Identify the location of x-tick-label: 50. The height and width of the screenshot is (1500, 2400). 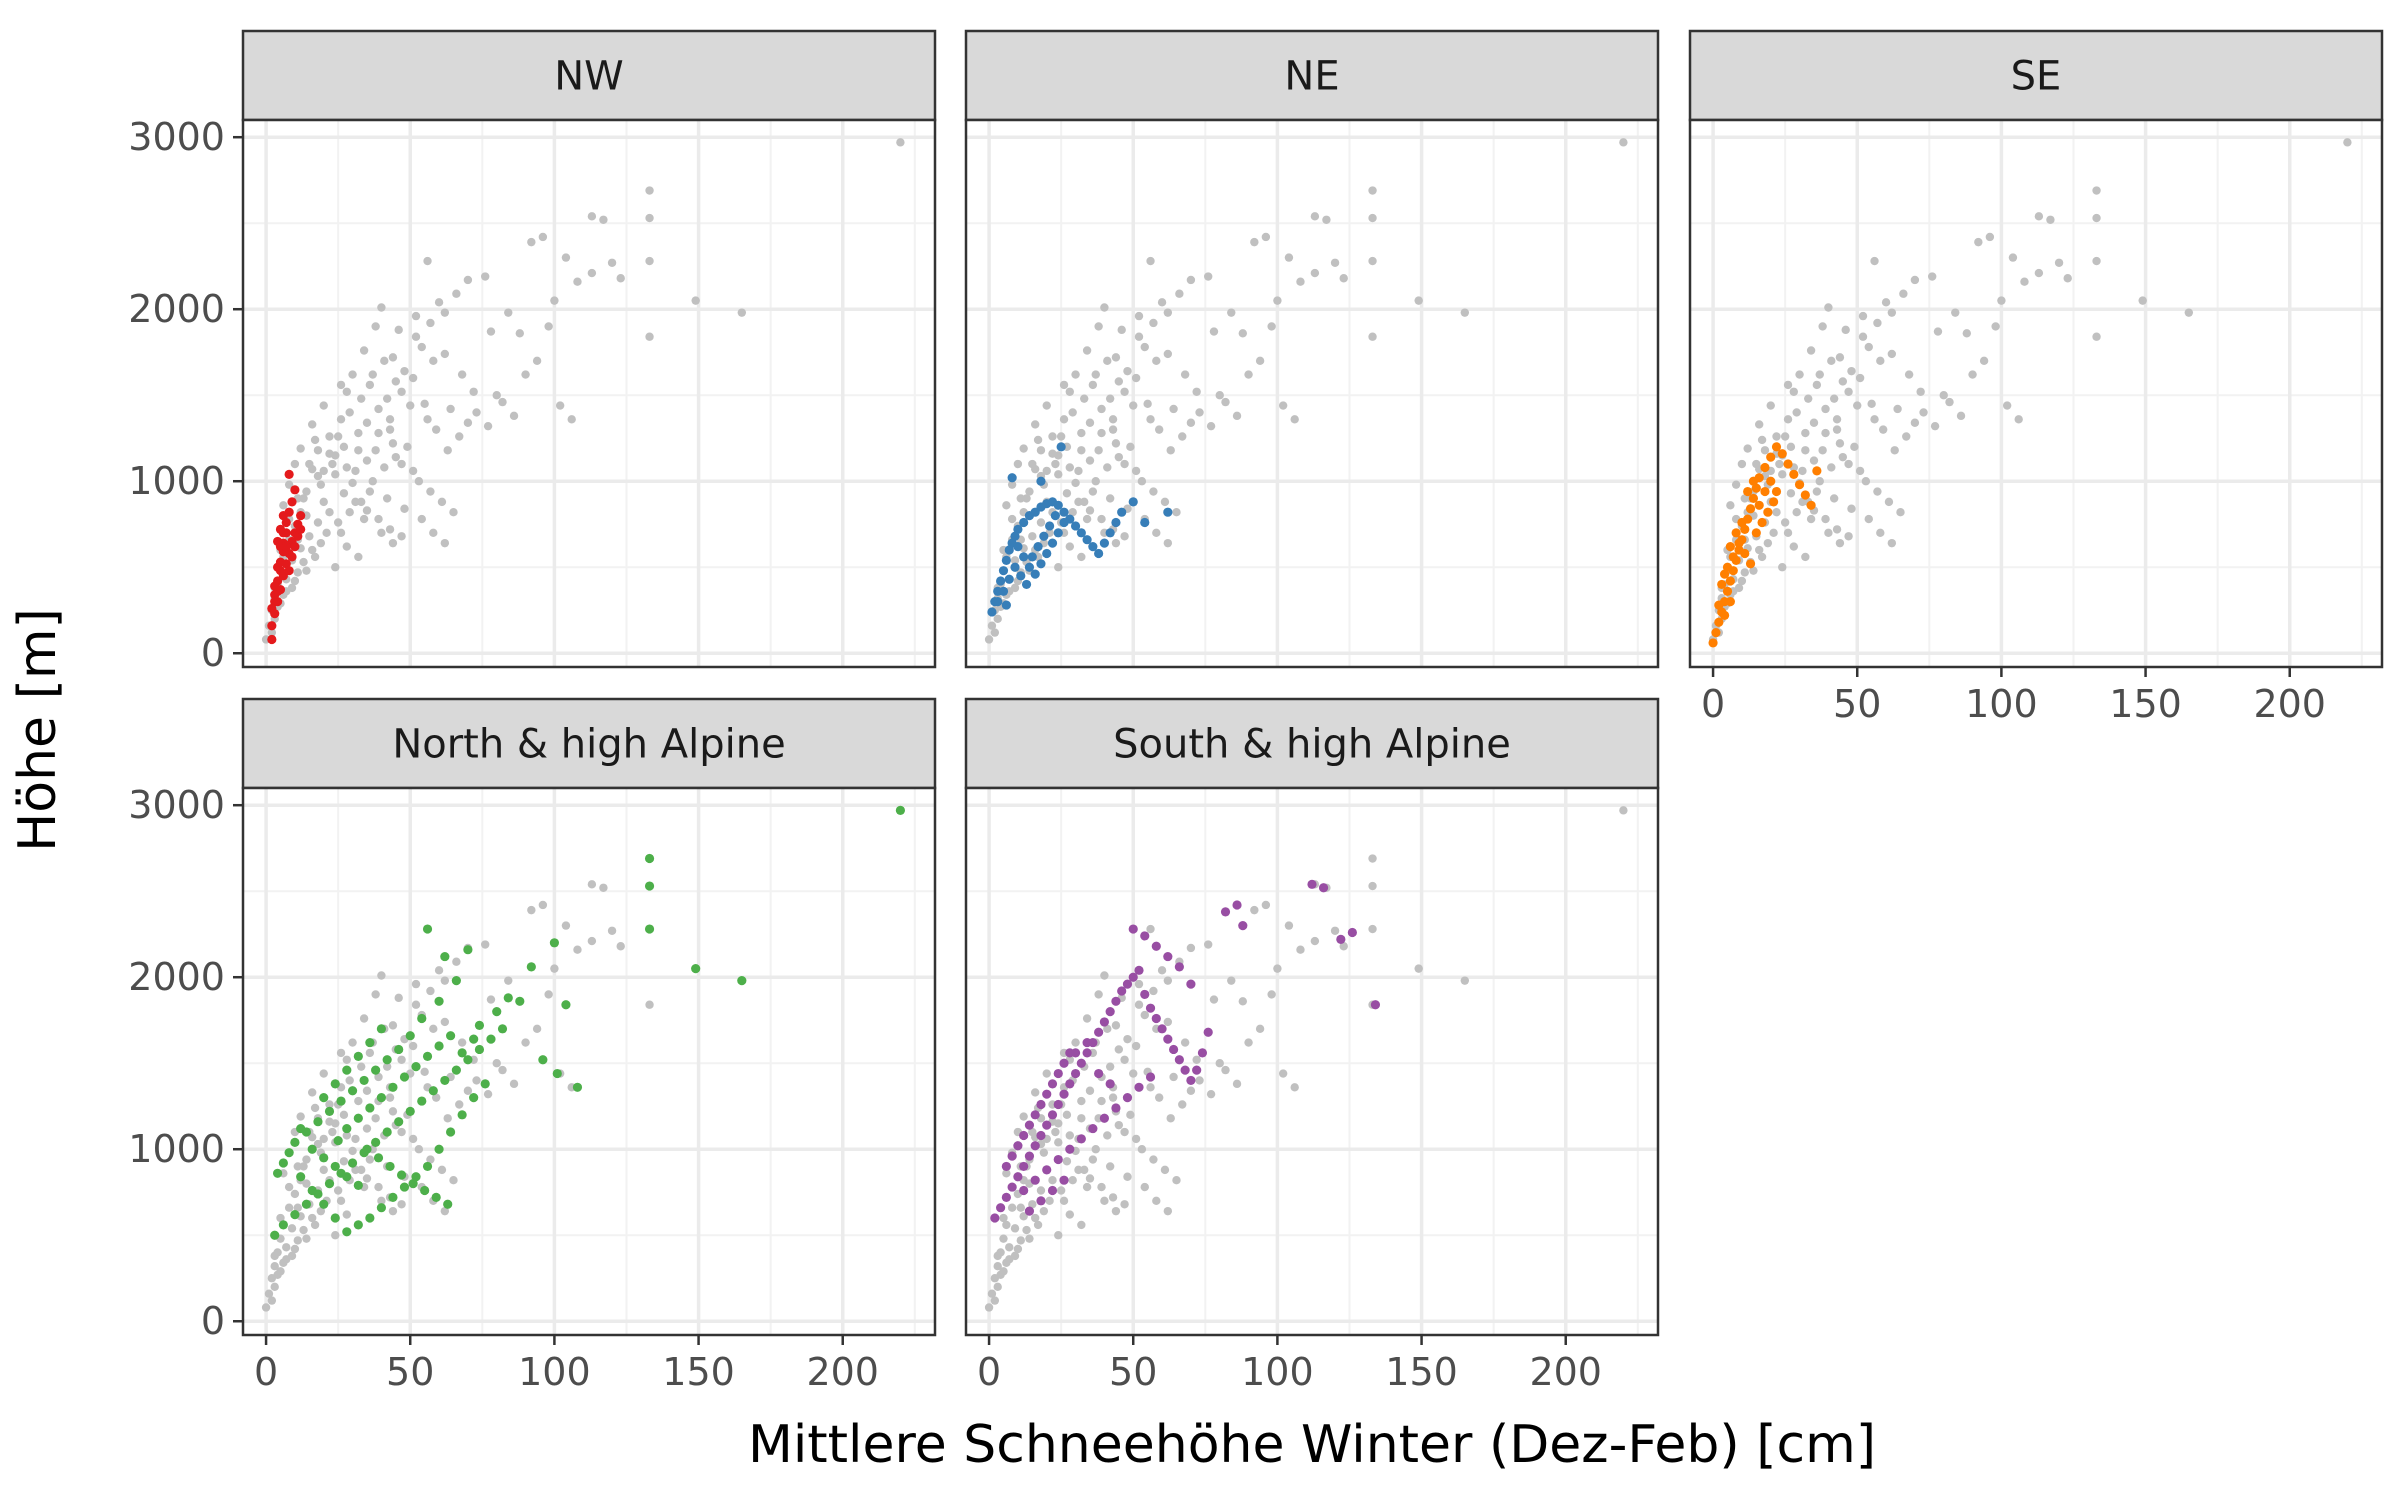
(1133, 1372).